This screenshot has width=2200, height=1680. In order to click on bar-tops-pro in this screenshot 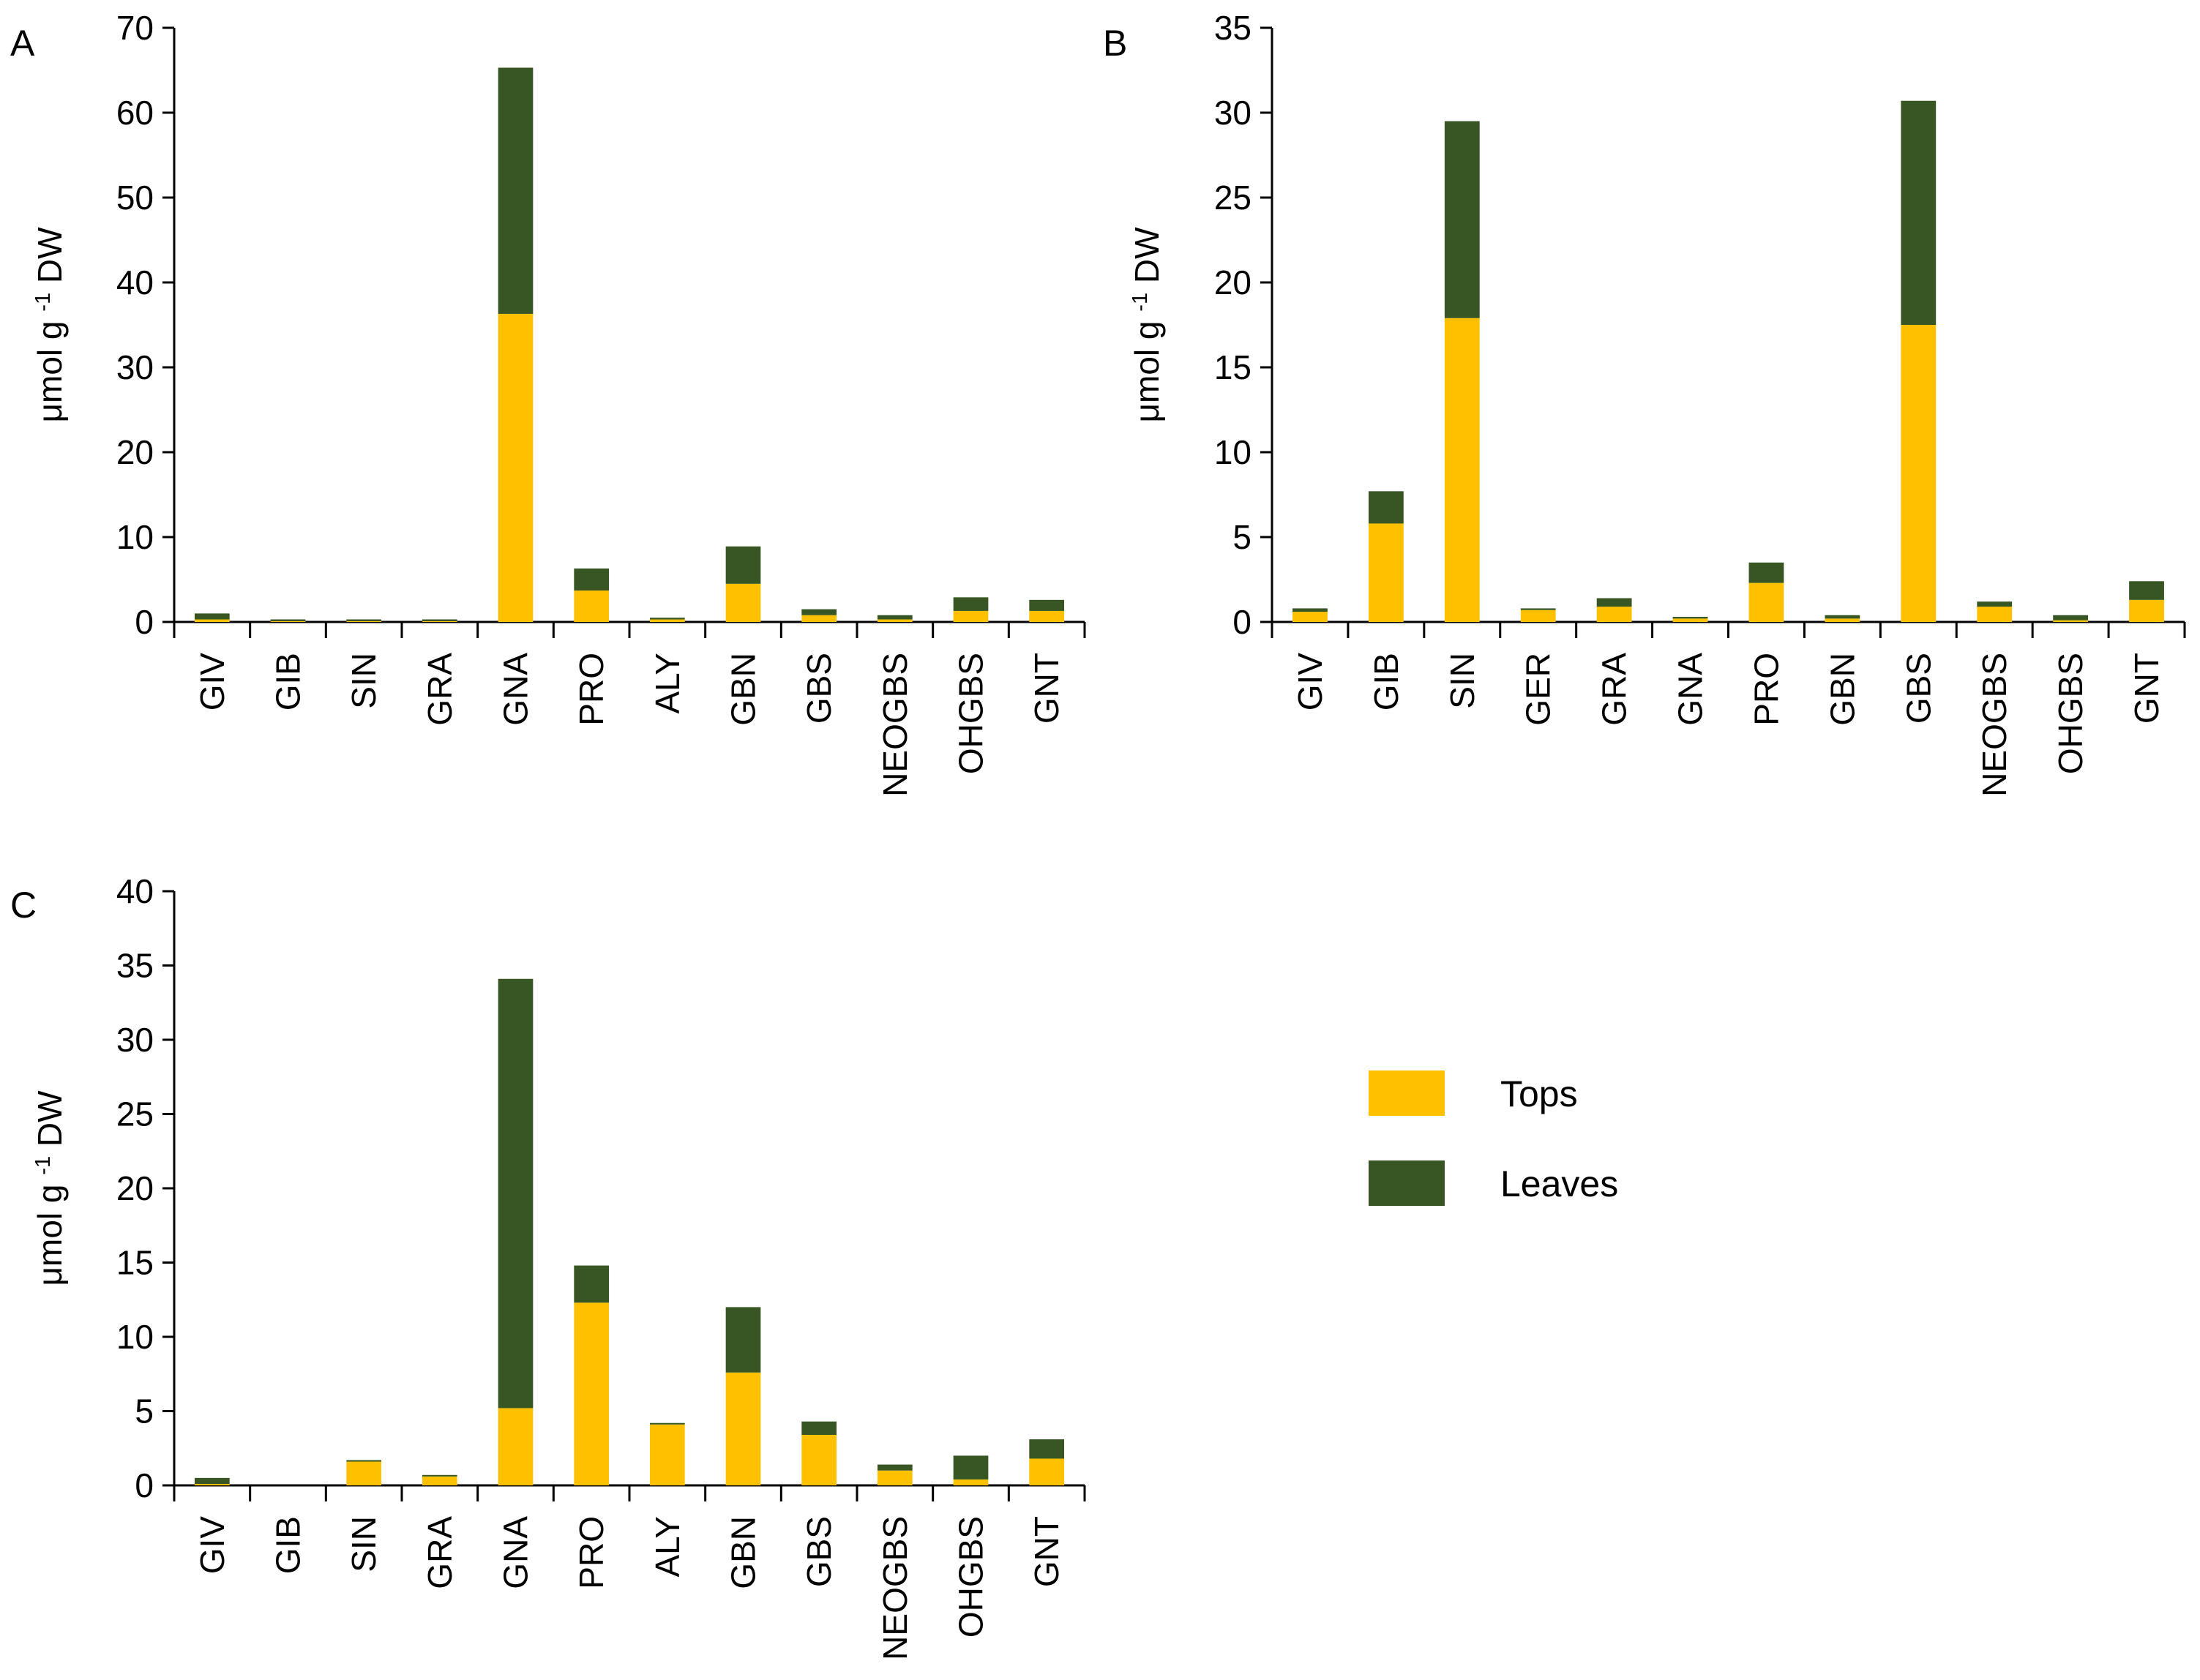, I will do `click(1766, 602)`.